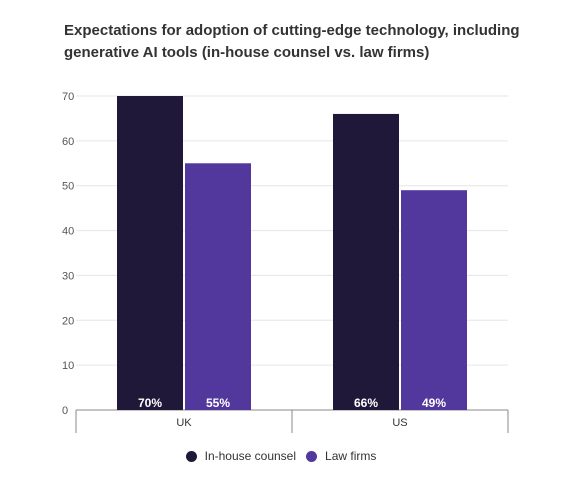  Describe the element at coordinates (65, 411) in the screenshot. I see `y-tick-label: 0` at that location.